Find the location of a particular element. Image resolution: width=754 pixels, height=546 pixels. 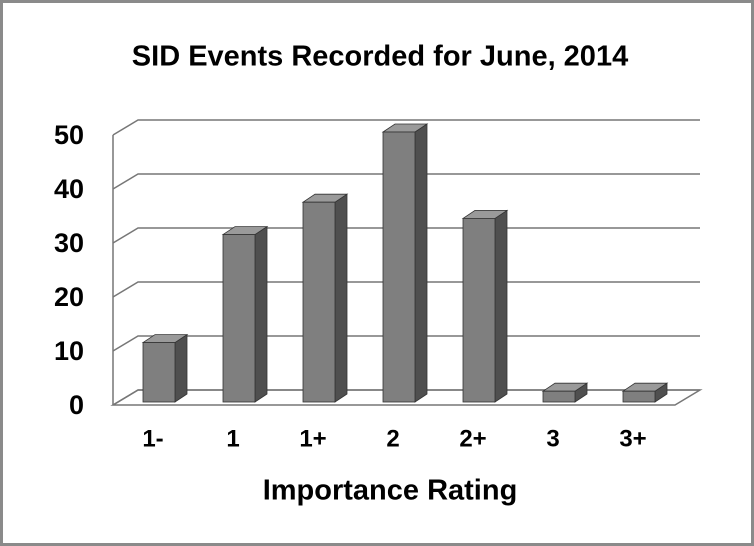

x-tick-label: 3+ is located at coordinates (632, 438).